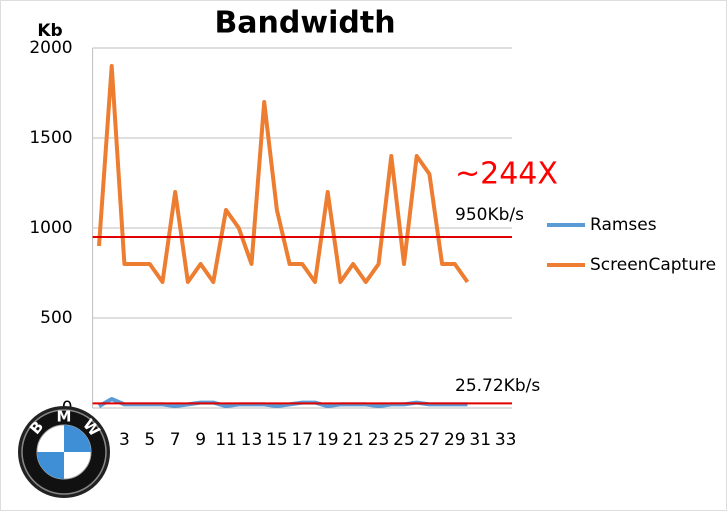  Describe the element at coordinates (379, 440) in the screenshot. I see `x-tick-label: 23` at that location.